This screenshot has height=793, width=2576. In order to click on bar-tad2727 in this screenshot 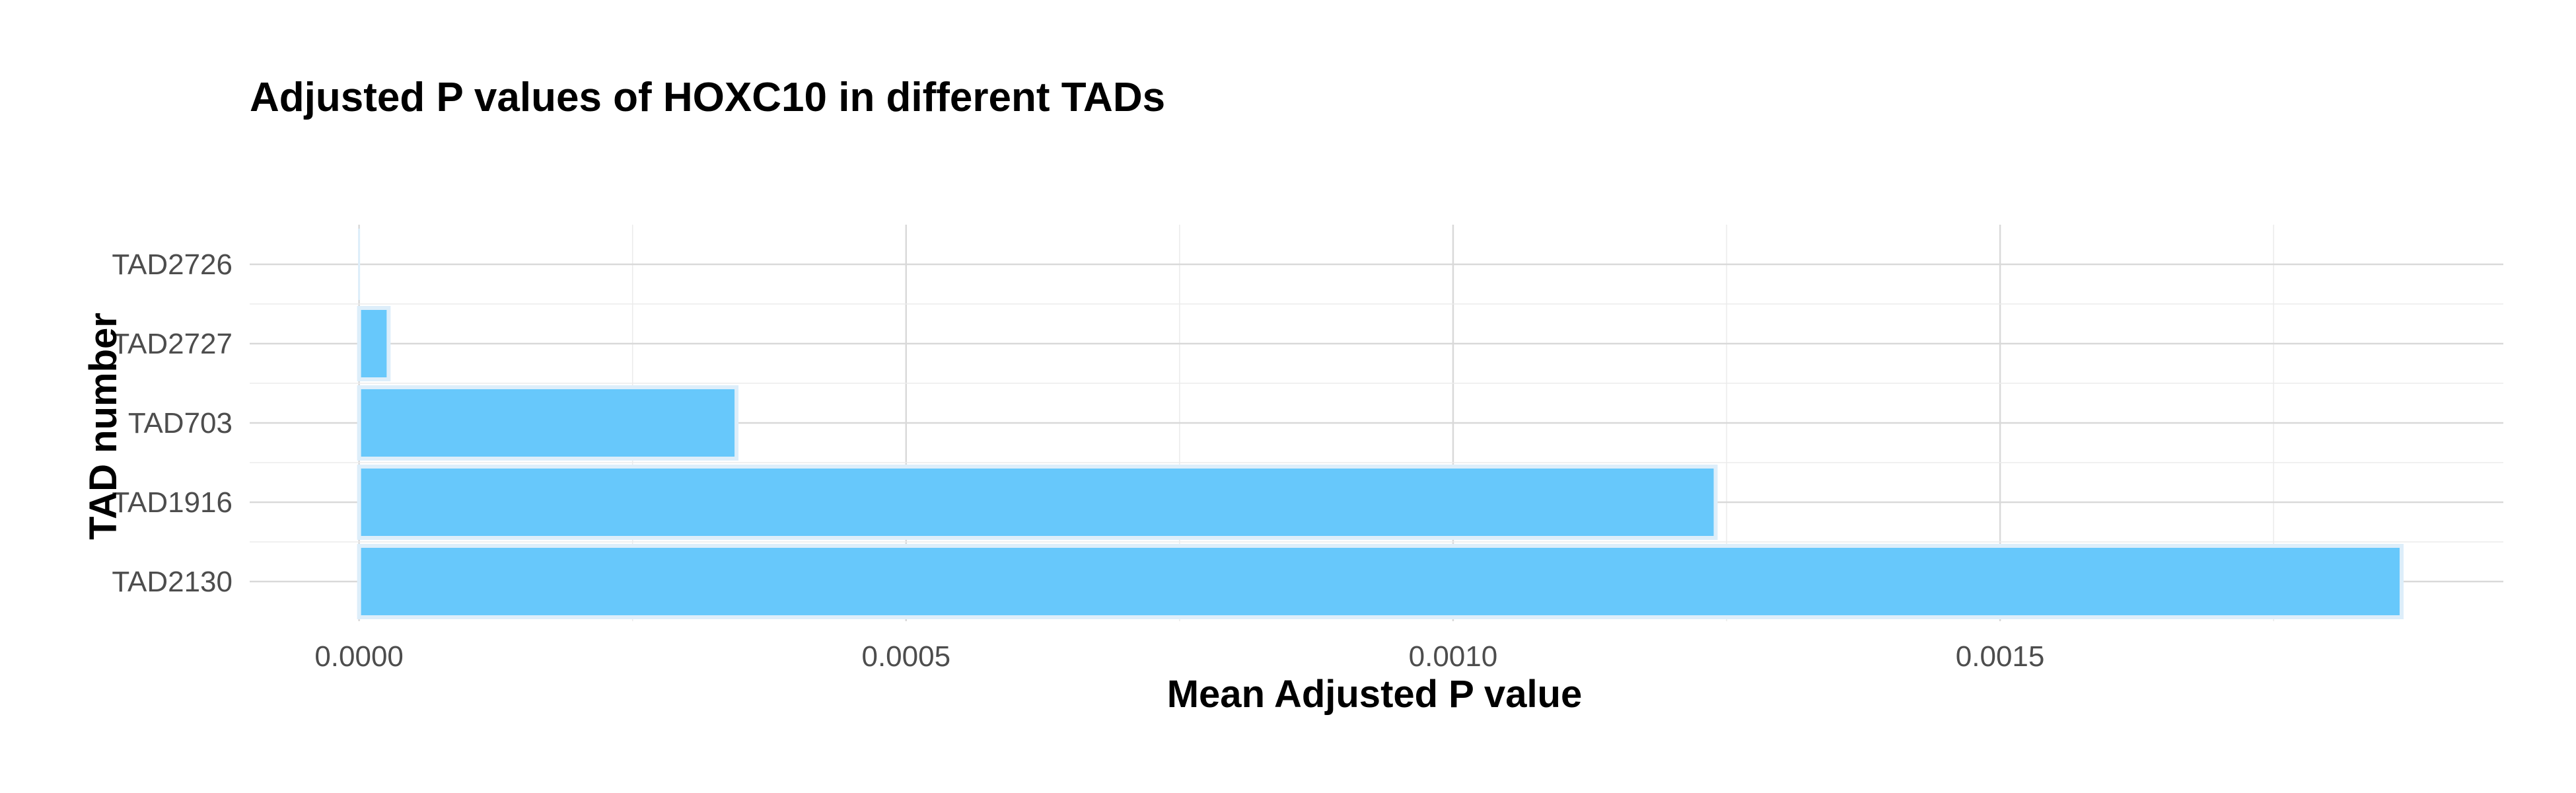, I will do `click(374, 344)`.